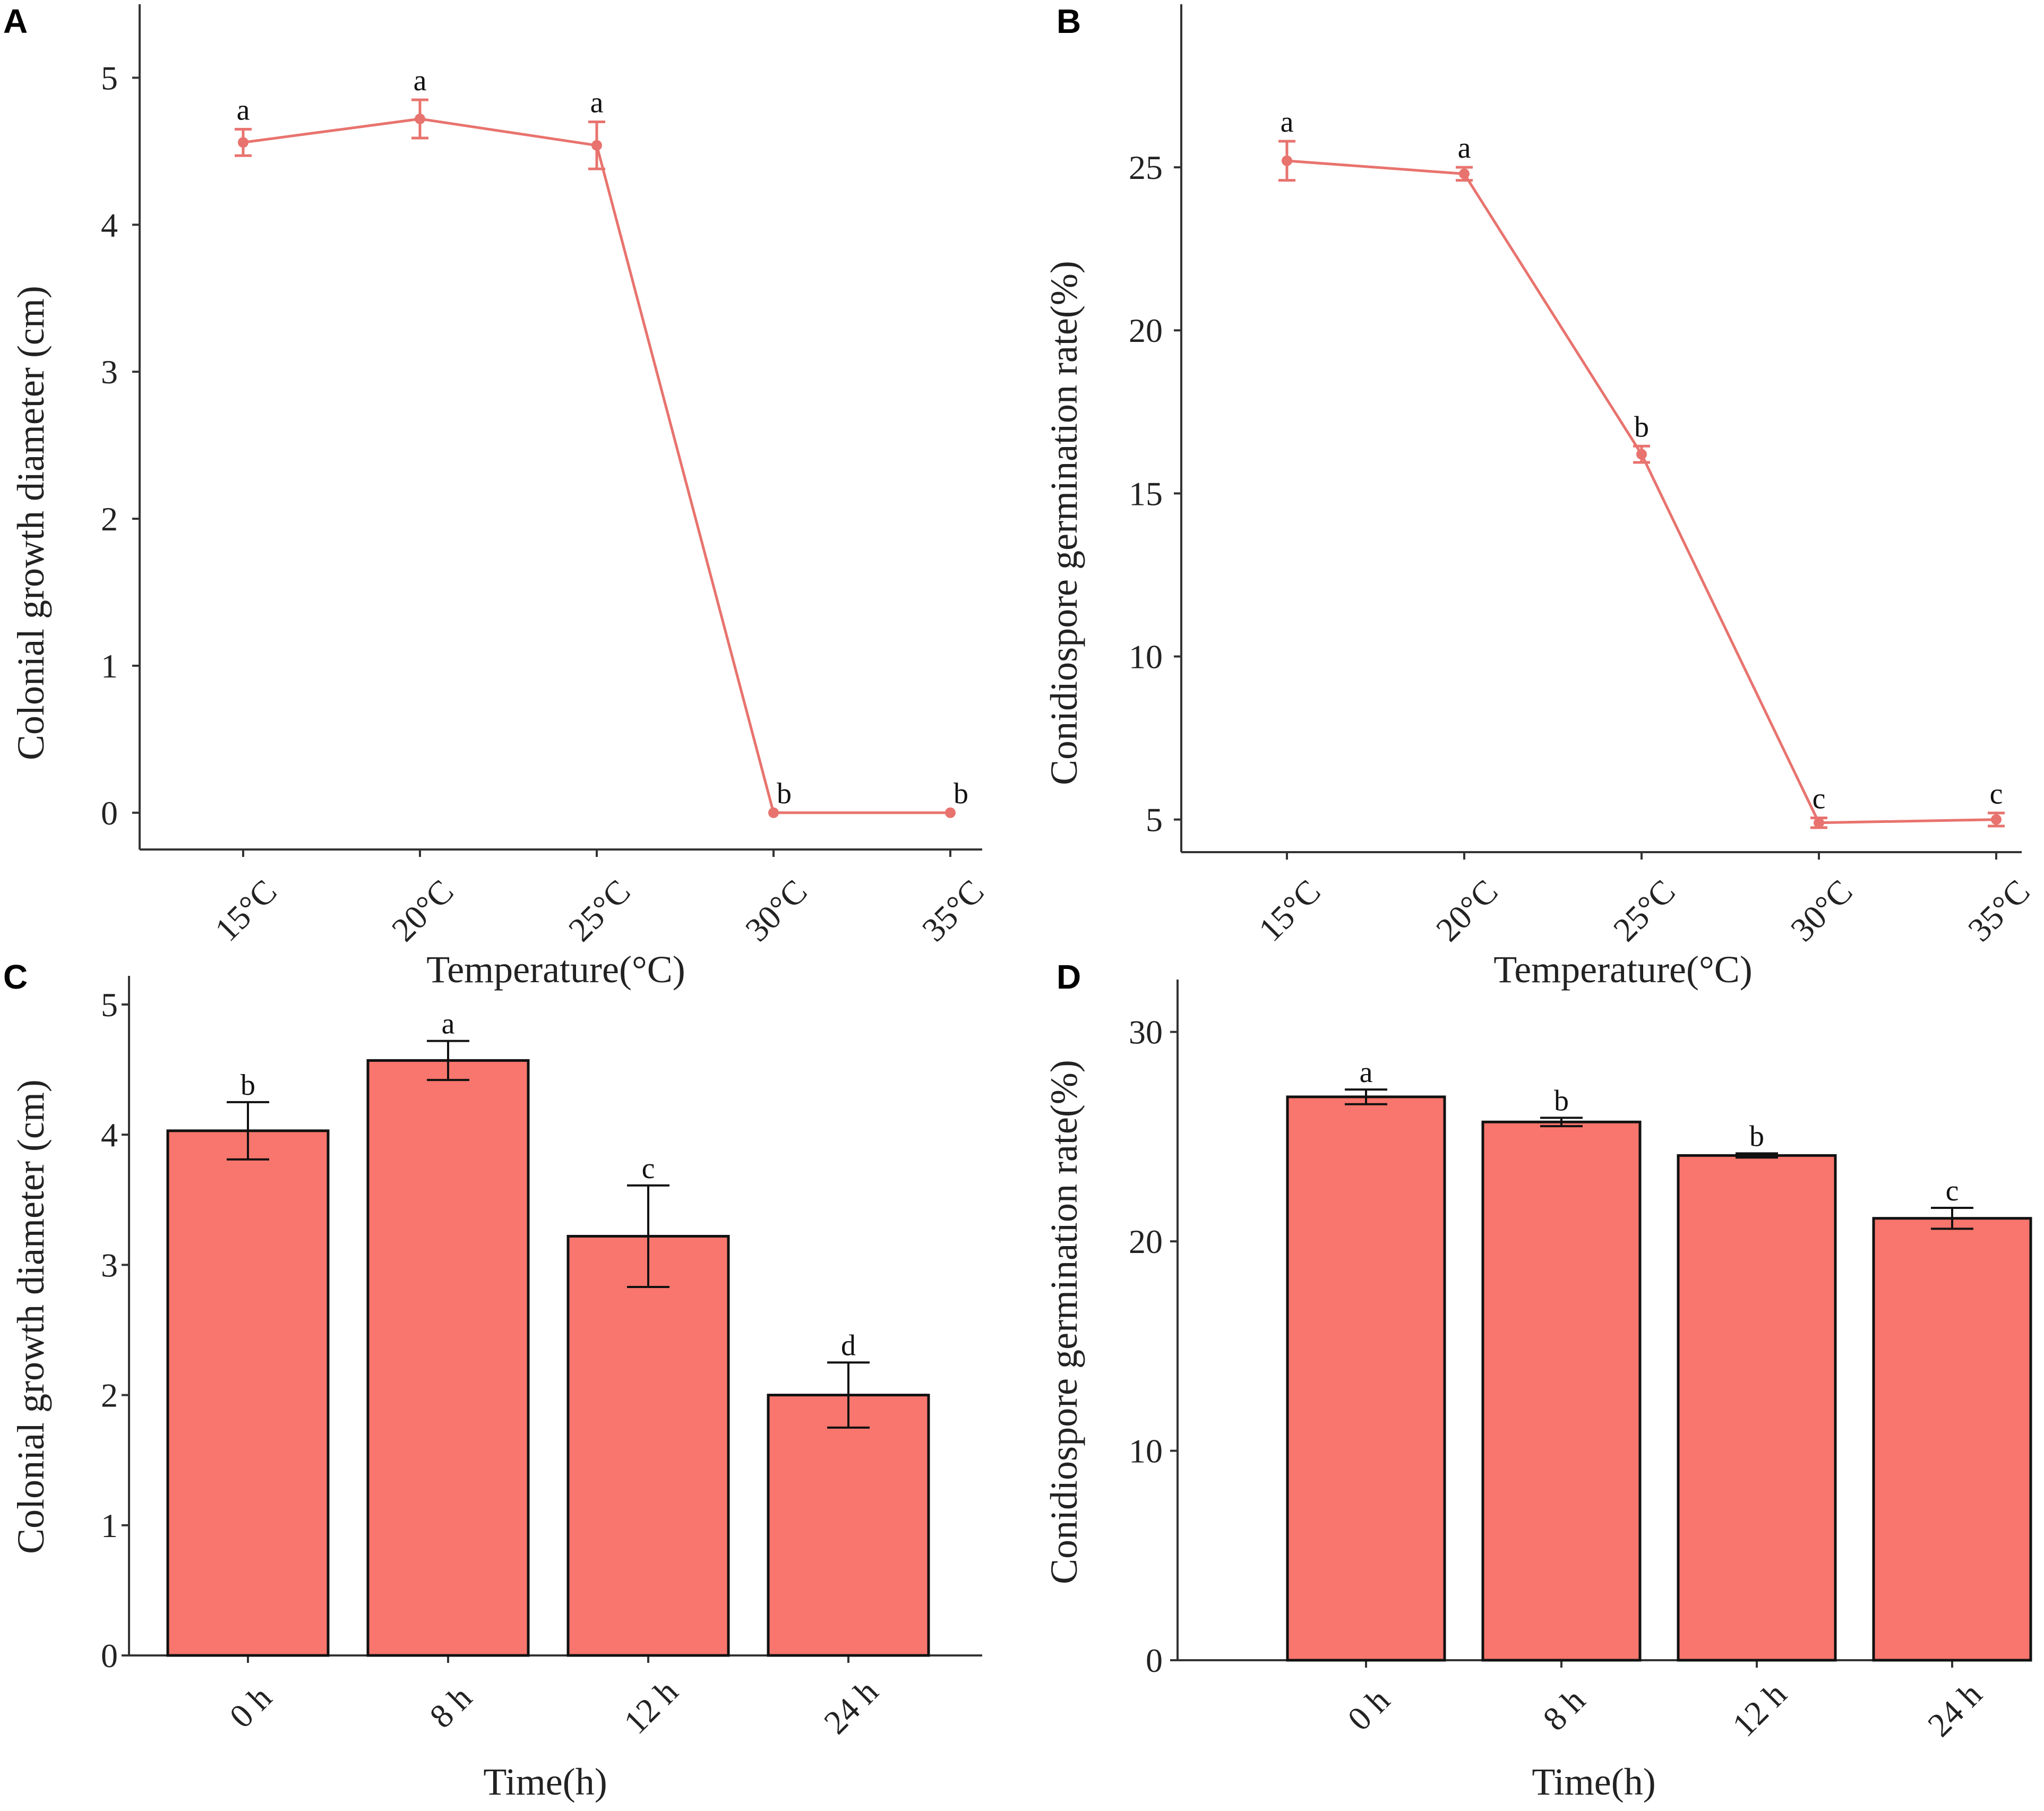 This screenshot has width=2044, height=1811. I want to click on y-tick-label: 30, so click(1146, 1032).